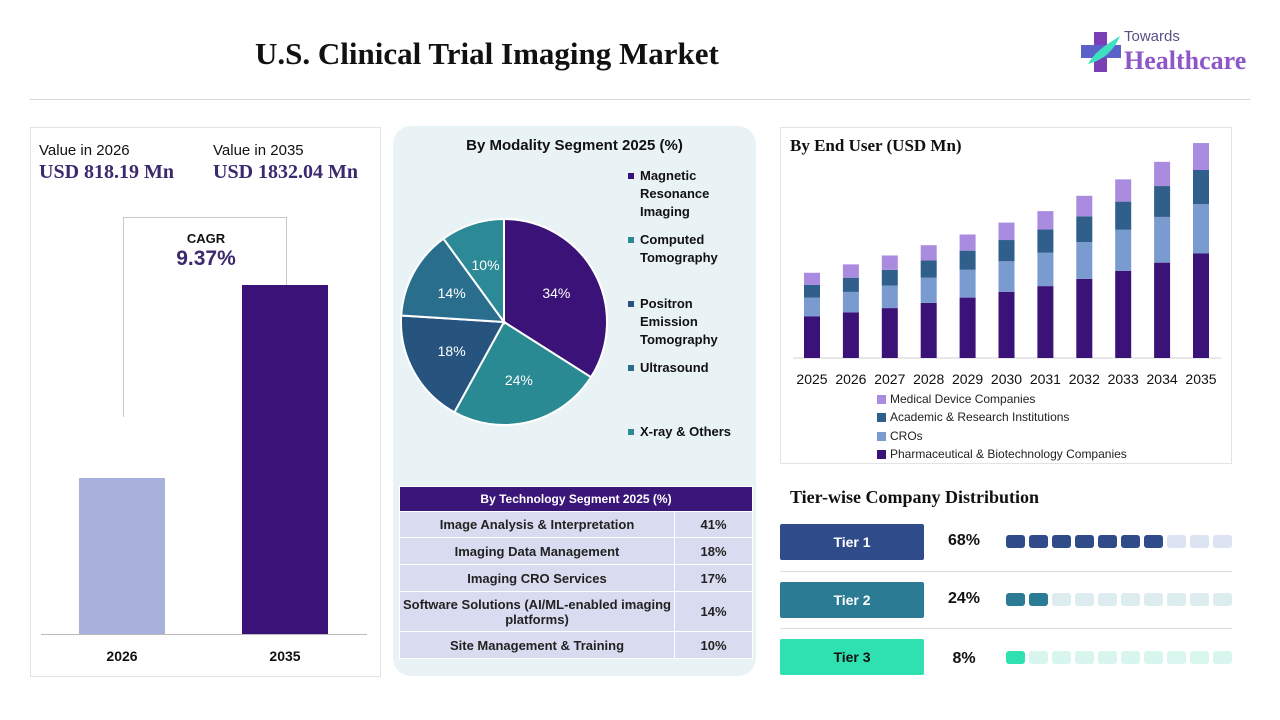  I want to click on value-2035-label: Value in 2035, so click(258, 150).